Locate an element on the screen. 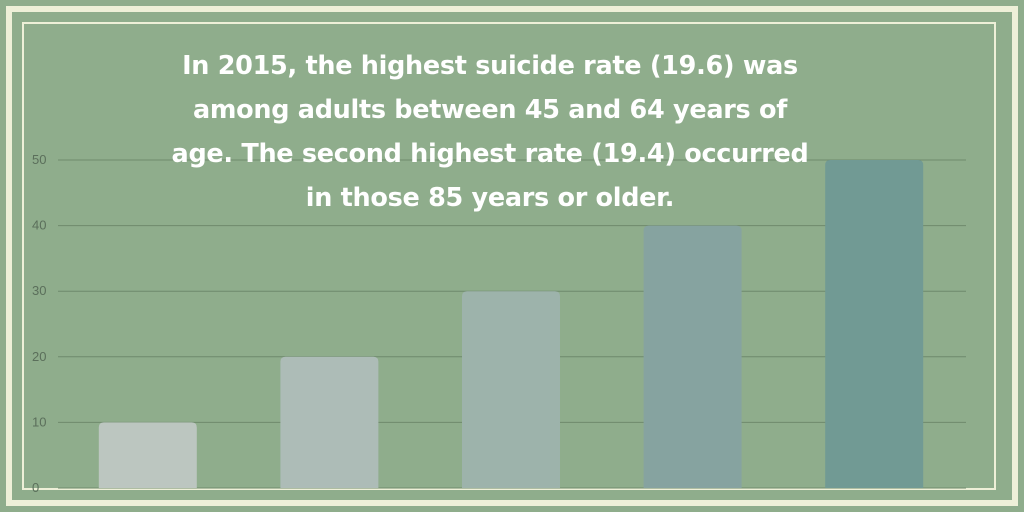 Image resolution: width=1024 pixels, height=512 pixels. y-axis-ticks: 0 10 20 30 40 50 is located at coordinates (39, 323).